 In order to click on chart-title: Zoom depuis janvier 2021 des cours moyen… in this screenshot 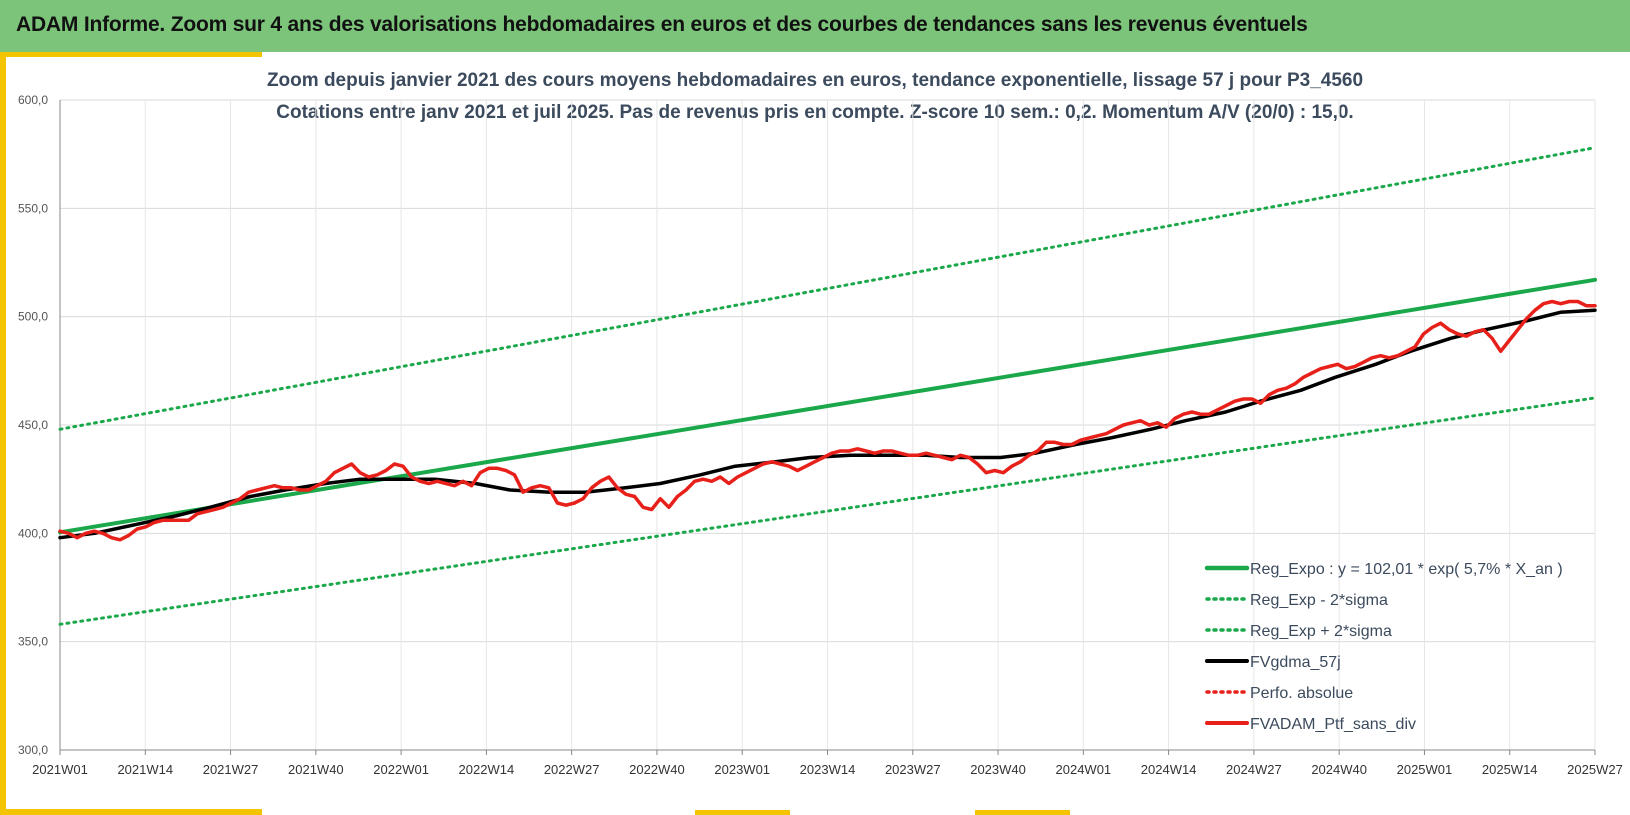, I will do `click(815, 80)`.